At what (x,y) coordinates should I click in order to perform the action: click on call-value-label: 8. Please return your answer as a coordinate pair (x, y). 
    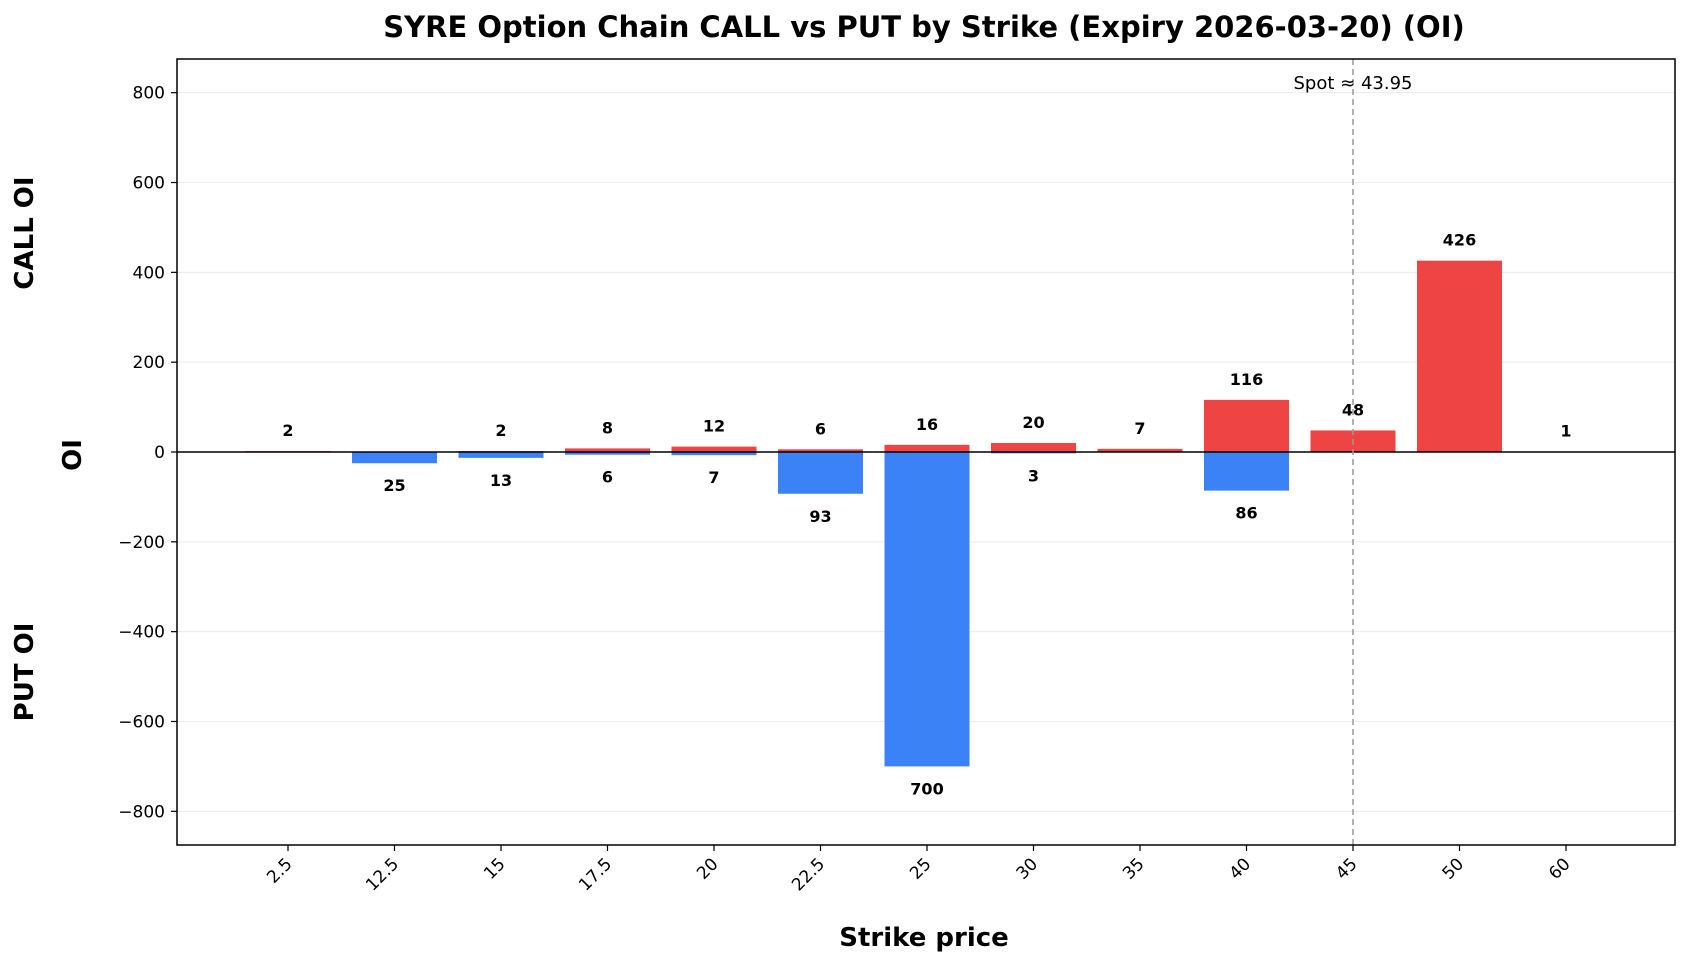
    Looking at the image, I should click on (607, 427).